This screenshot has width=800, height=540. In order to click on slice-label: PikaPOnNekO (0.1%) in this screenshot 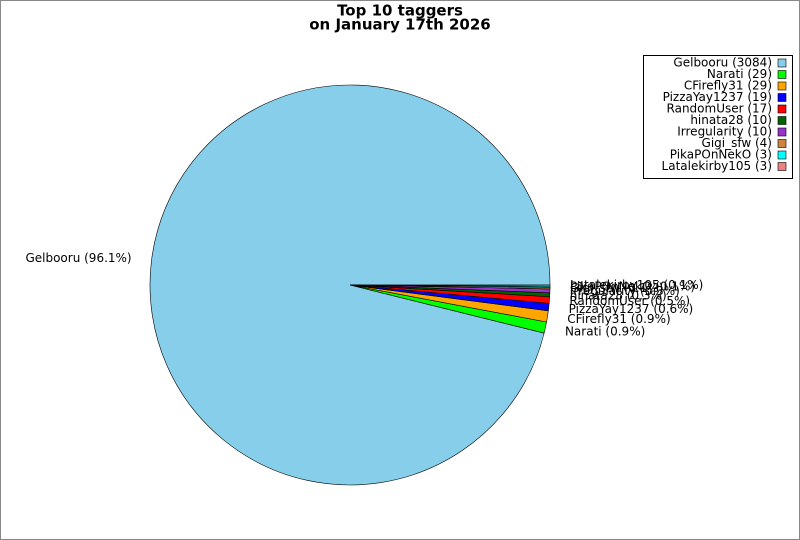, I will do `click(632, 286)`.